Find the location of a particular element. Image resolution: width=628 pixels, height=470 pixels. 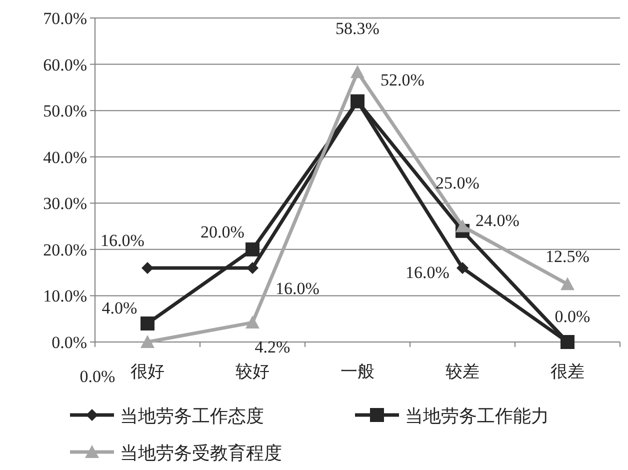

x-tick-label: 很好 is located at coordinates (147, 371).